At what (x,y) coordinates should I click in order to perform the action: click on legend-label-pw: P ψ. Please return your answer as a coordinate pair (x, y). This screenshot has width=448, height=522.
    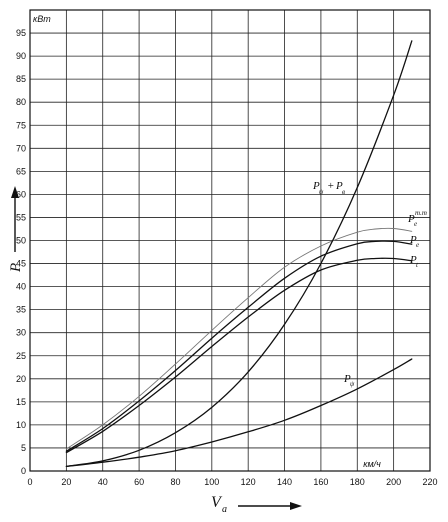
    Looking at the image, I should click on (349, 380).